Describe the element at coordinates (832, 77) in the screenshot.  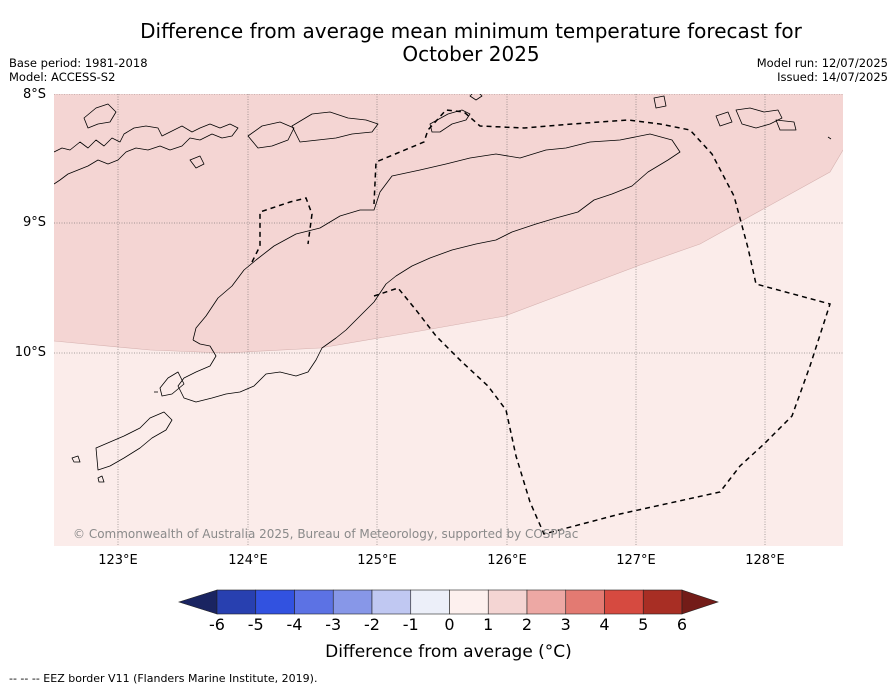
I see `issued-date: Issued: 14/07/2025` at that location.